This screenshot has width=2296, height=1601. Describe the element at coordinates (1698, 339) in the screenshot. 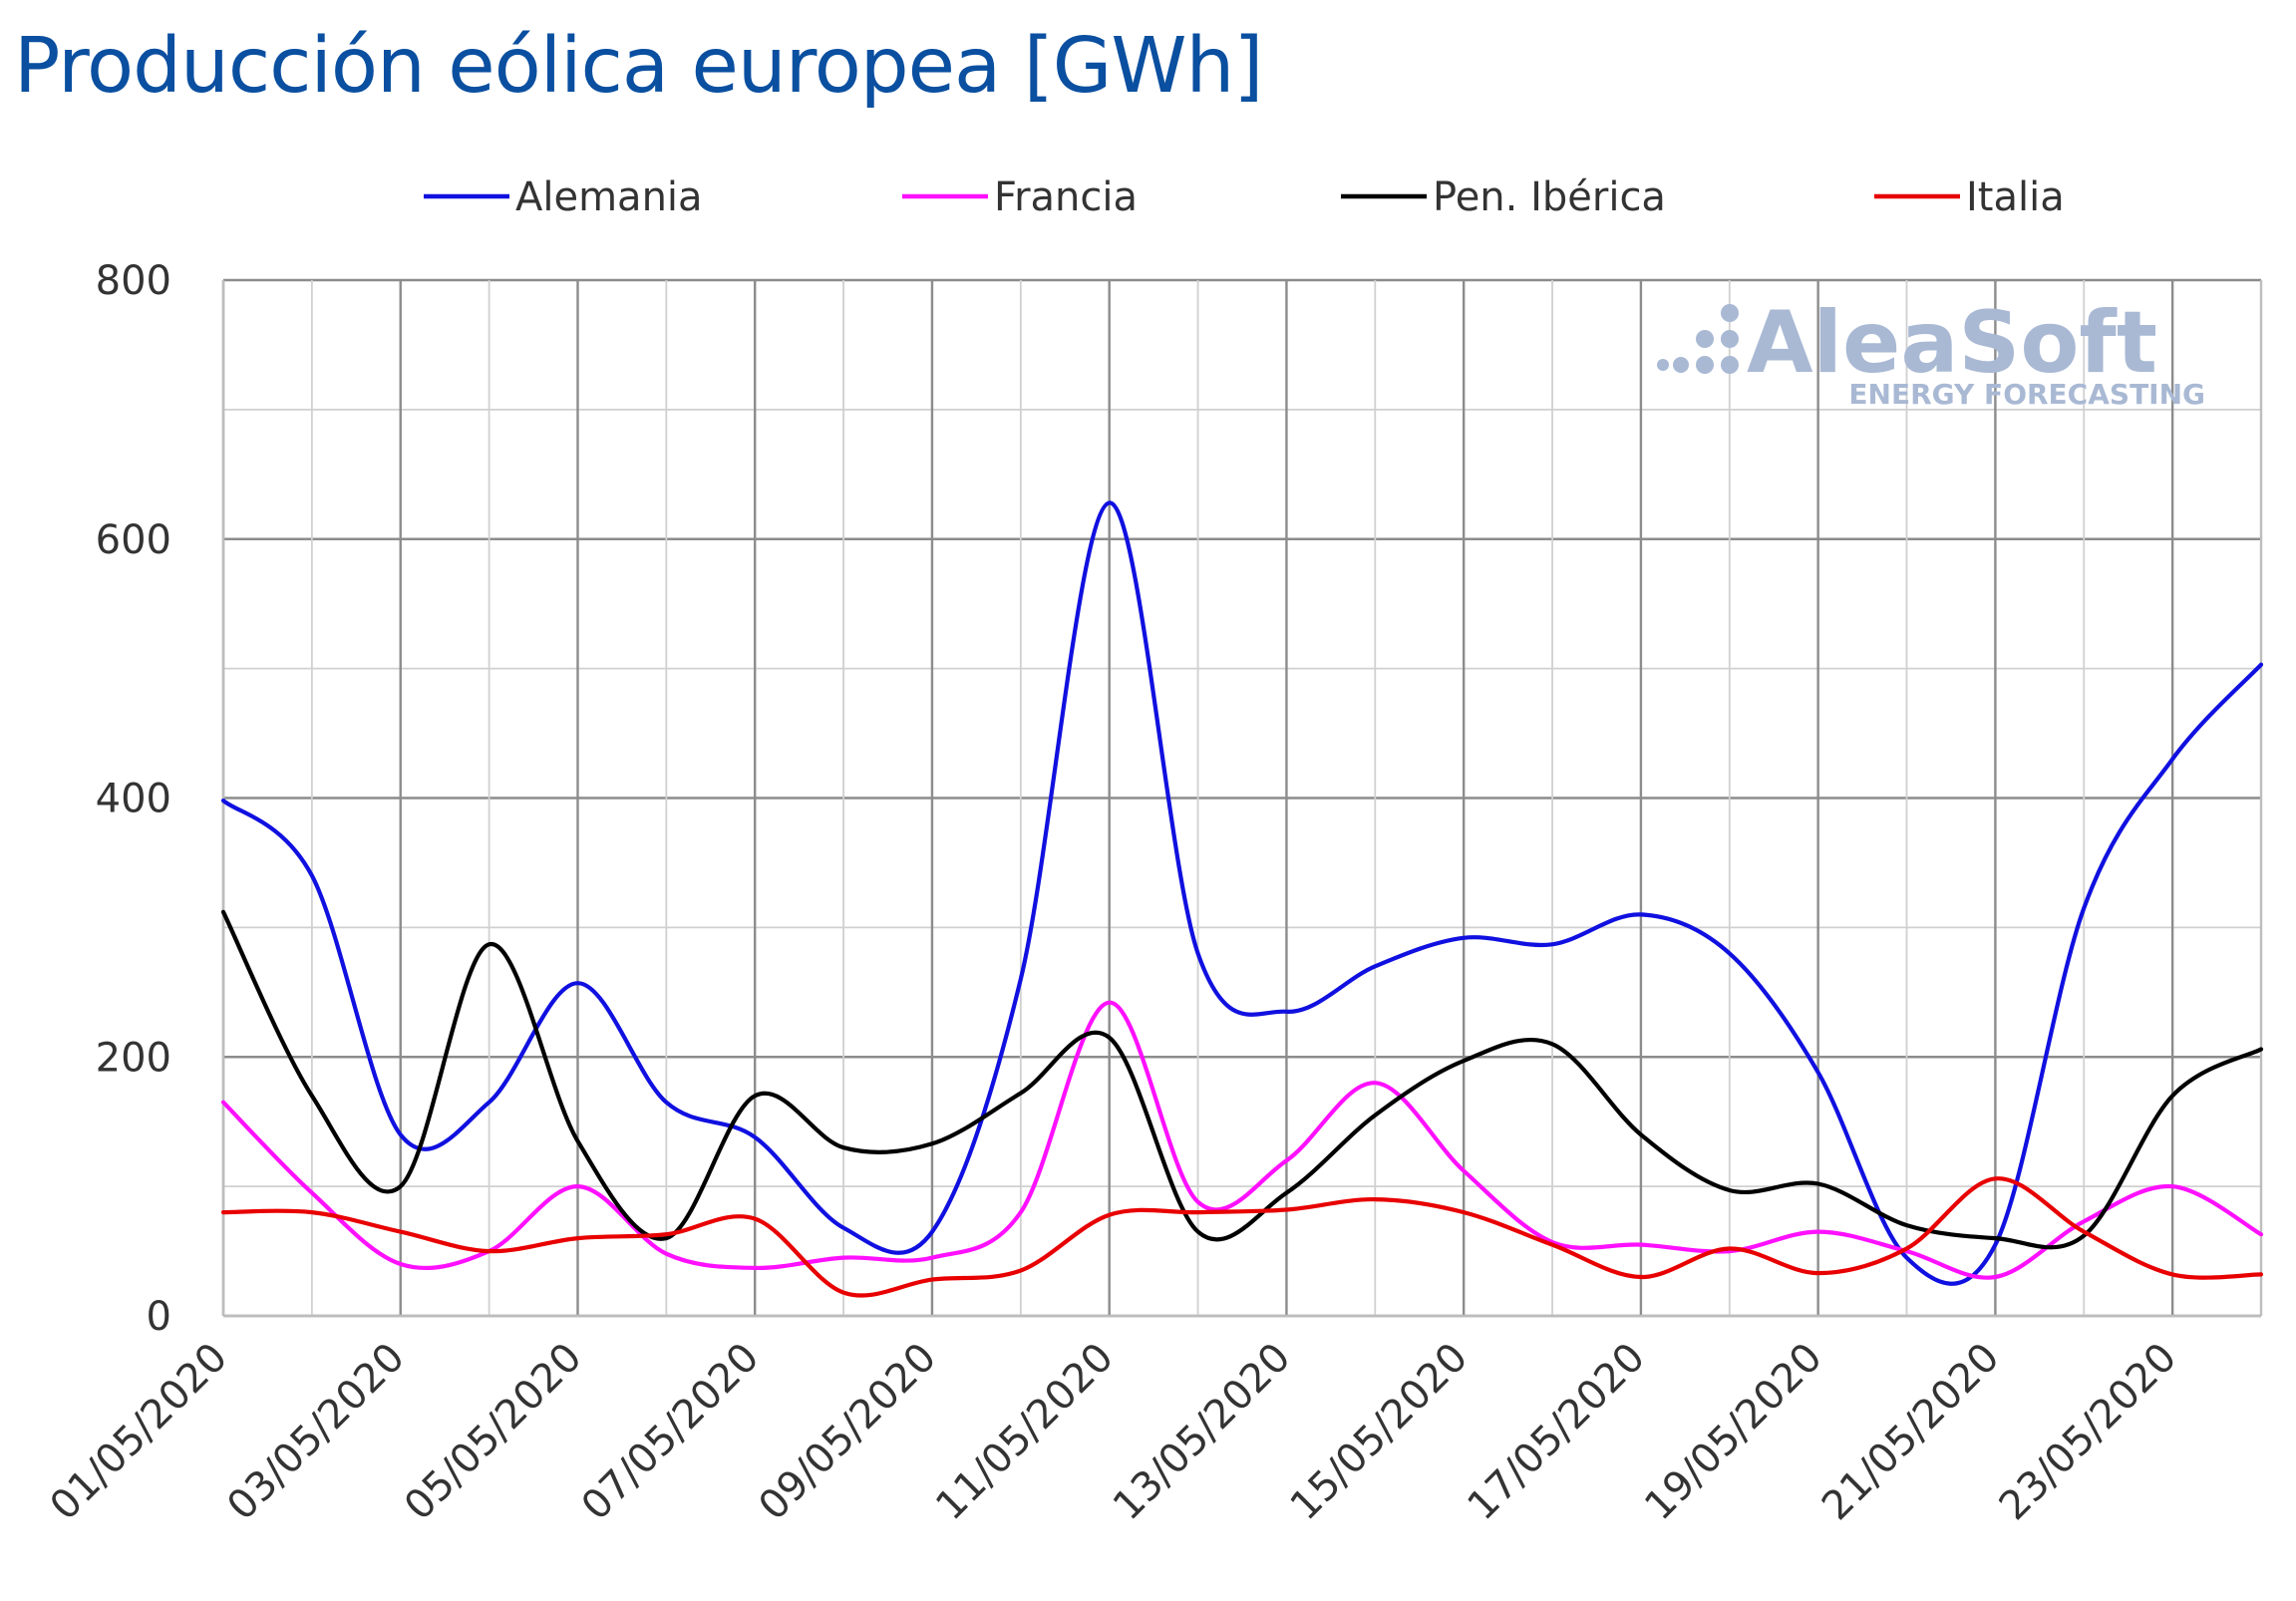

I see `aleasoft-logo-dots-icon` at that location.